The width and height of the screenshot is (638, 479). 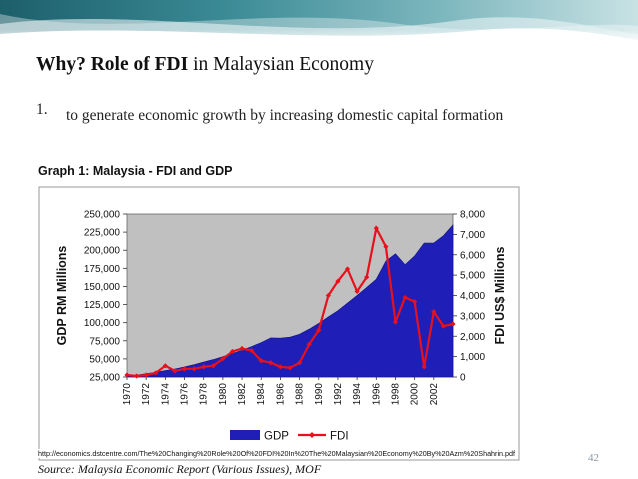 I want to click on banner-wave-graphic, so click(x=319, y=24).